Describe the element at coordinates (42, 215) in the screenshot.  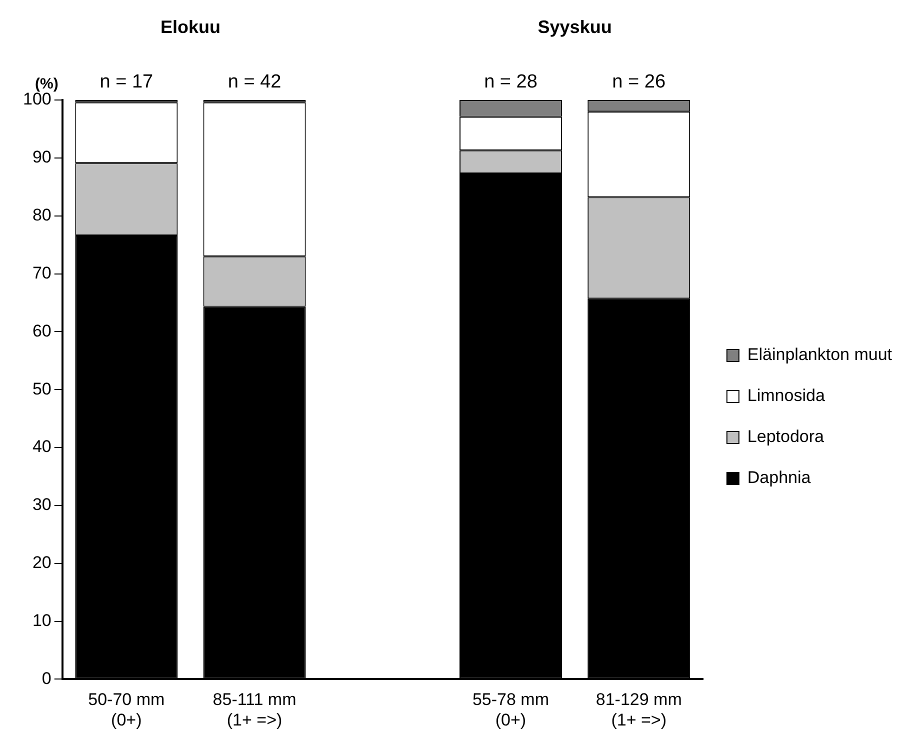
I see `y-tick-label: 80` at that location.